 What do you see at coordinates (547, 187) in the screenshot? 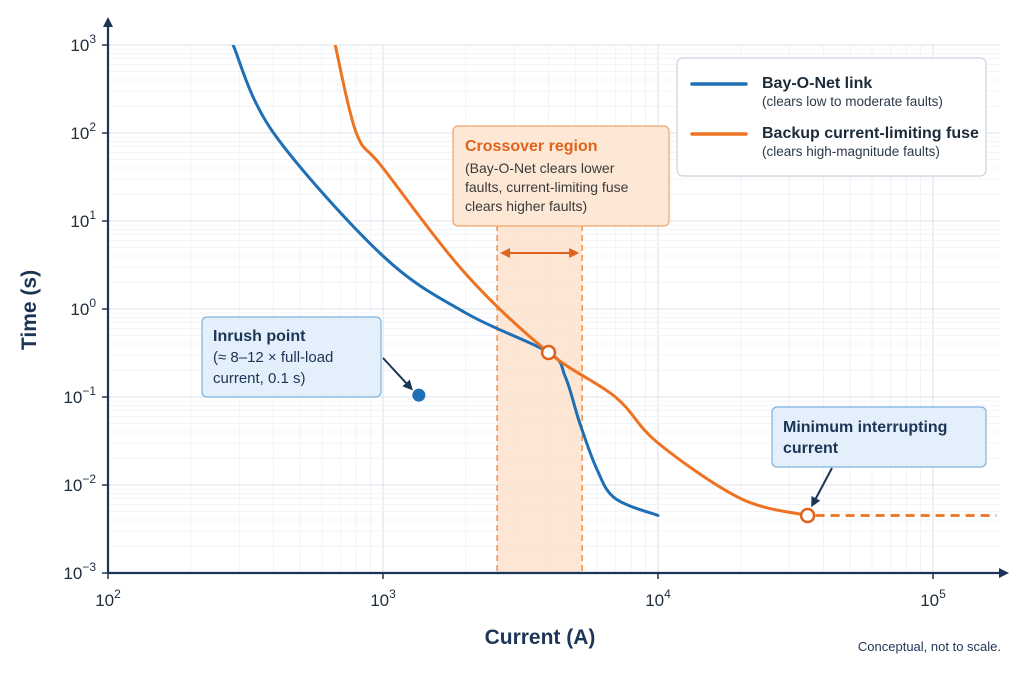
I see `crossover-line-2: faults, current-limiting fuse` at bounding box center [547, 187].